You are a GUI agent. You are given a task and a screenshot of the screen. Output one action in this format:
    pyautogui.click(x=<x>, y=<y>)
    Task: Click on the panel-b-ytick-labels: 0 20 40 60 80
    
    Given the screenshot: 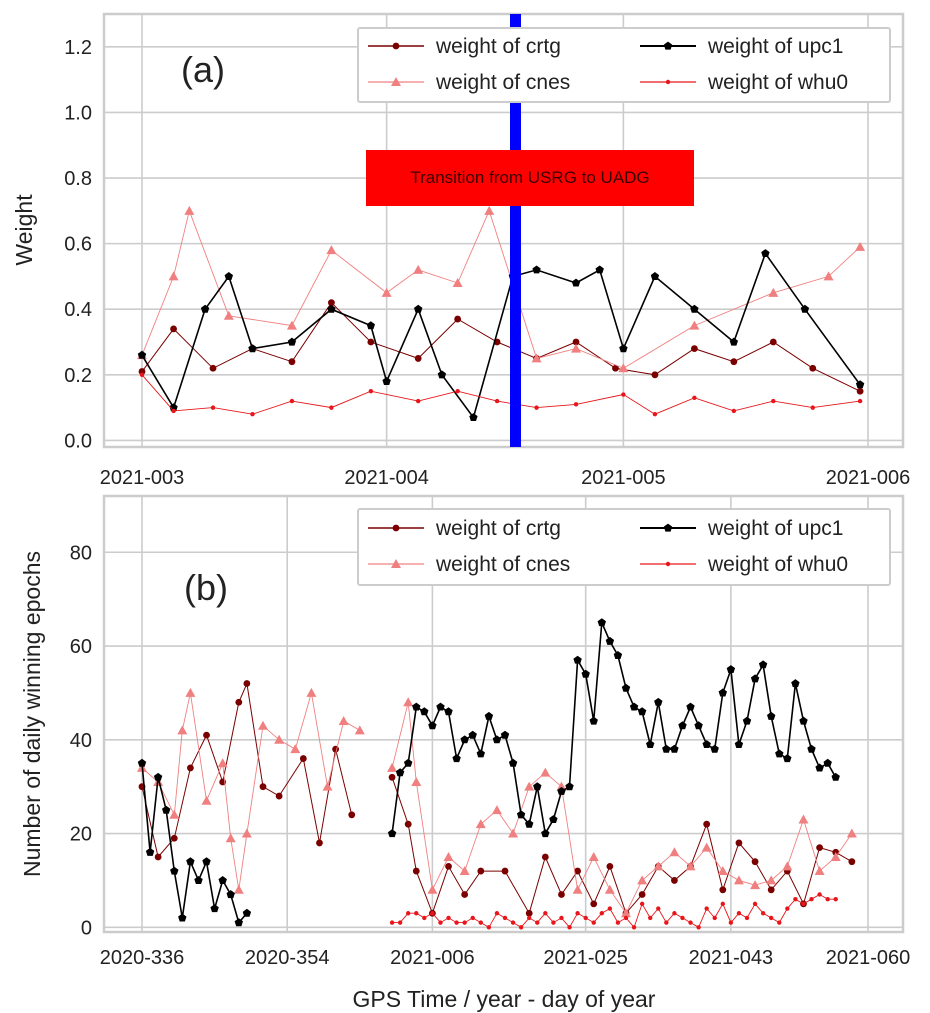 What is the action you would take?
    pyautogui.click(x=81, y=740)
    